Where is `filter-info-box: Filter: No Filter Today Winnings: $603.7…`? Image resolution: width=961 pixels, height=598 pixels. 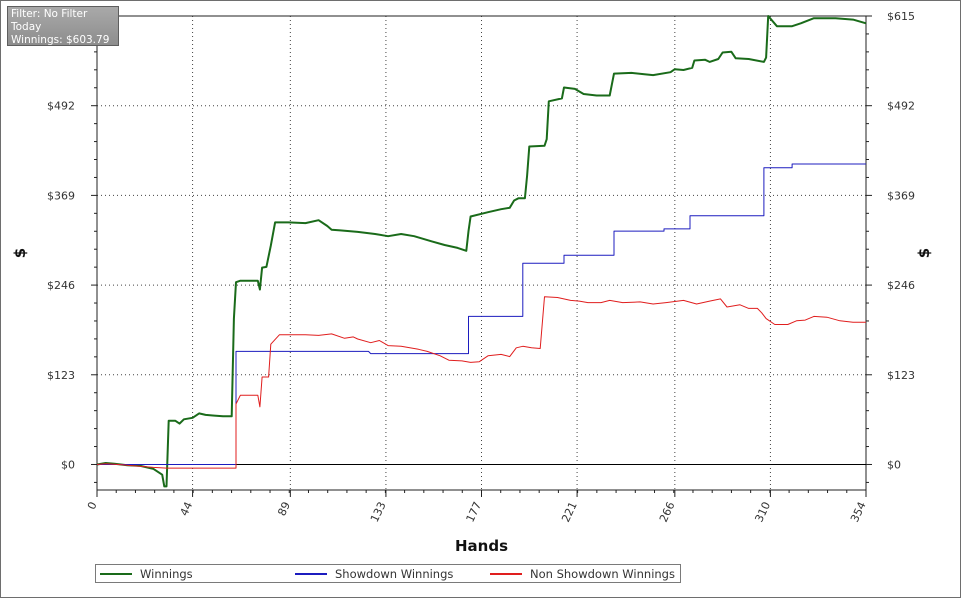
filter-info-box: Filter: No Filter Today Winnings: $603.7… is located at coordinates (63, 26).